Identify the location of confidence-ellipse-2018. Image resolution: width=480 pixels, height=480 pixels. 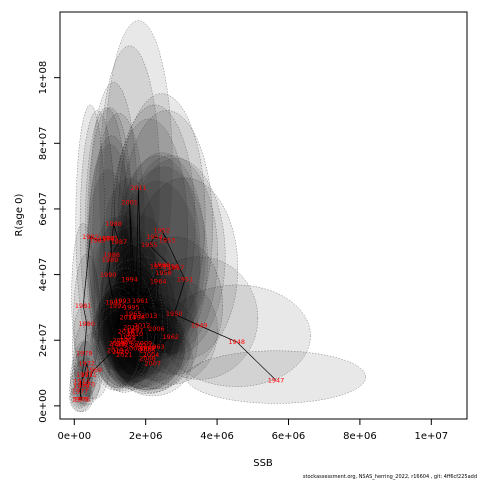
(117, 337).